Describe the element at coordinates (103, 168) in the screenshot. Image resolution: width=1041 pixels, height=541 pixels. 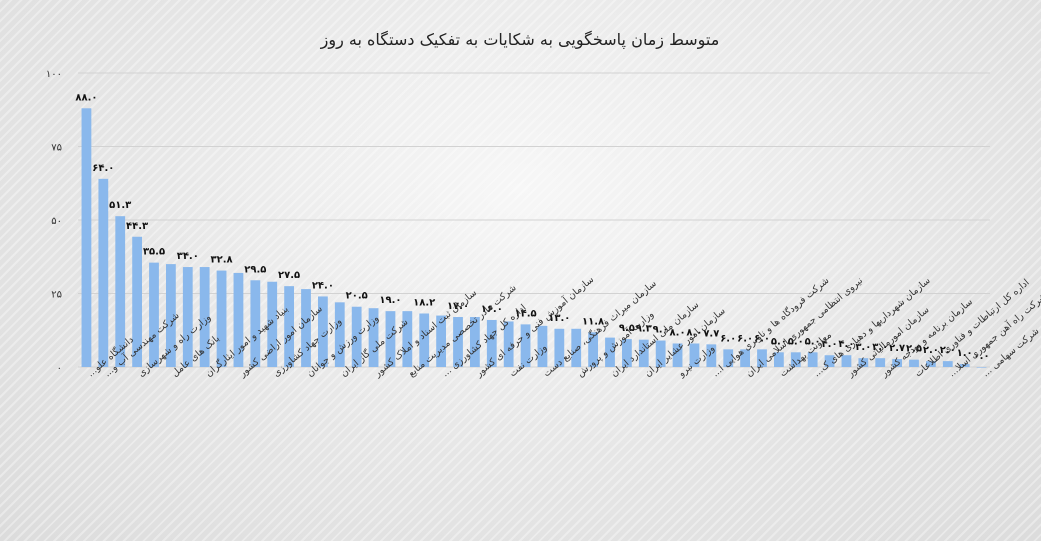
I see `value-label: ۶۴.۰` at that location.